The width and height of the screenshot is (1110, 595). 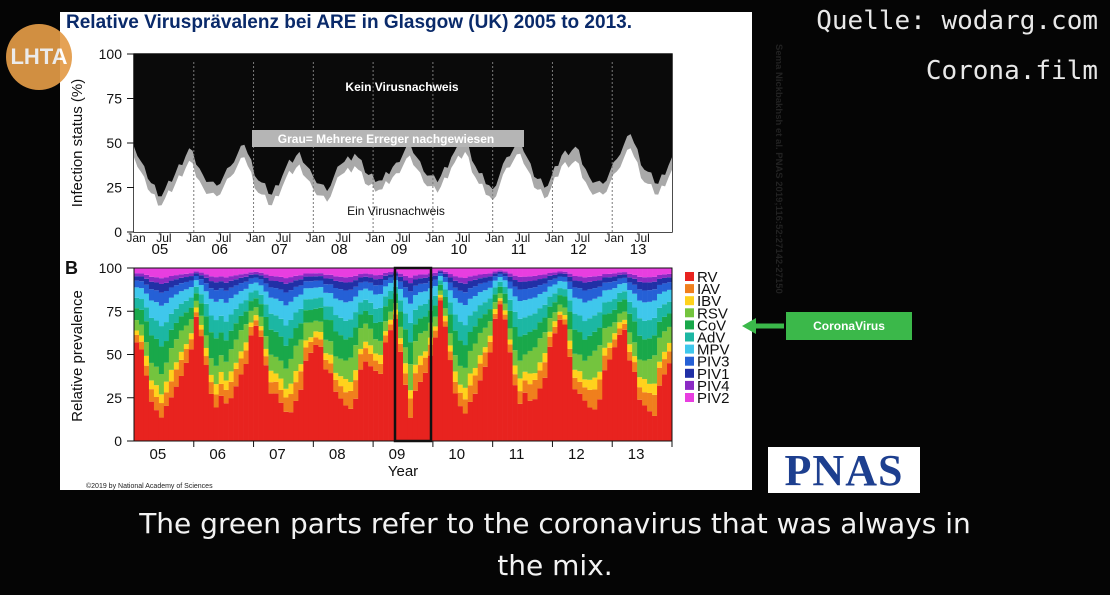 What do you see at coordinates (160, 249) in the screenshot?
I see `panel-a-year-label: 05` at bounding box center [160, 249].